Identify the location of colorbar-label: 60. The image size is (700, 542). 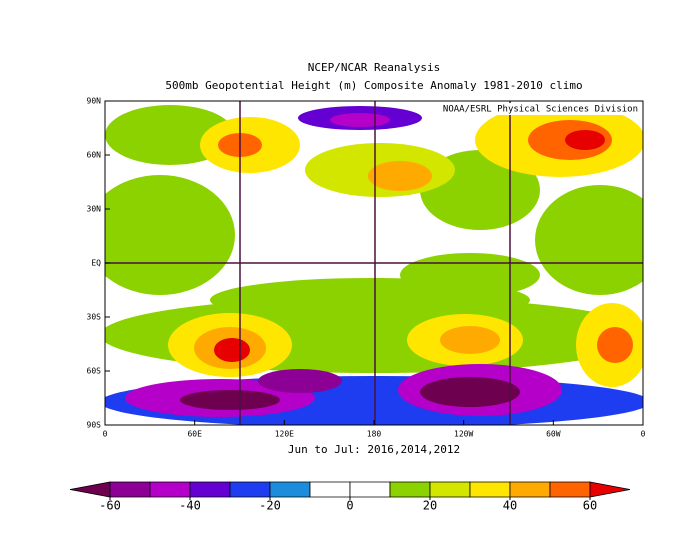
(590, 506).